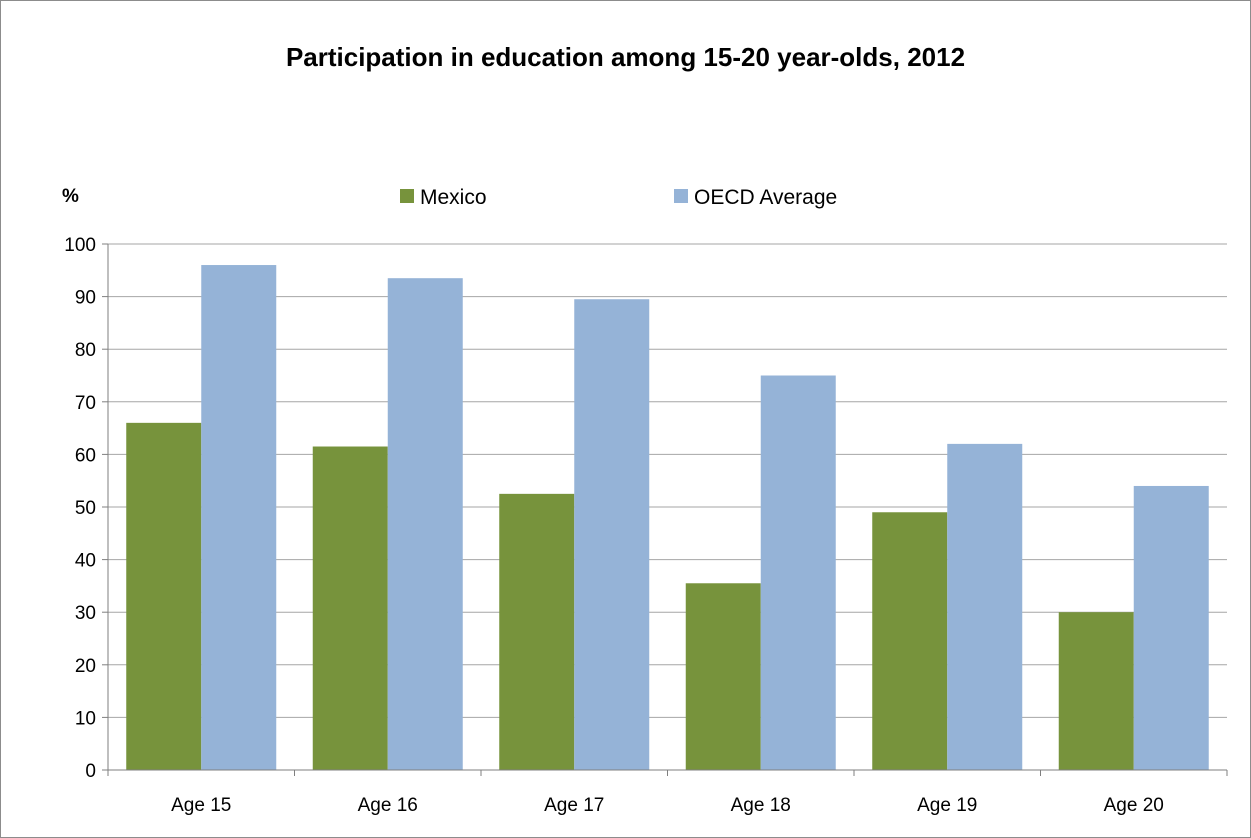 The image size is (1251, 838). What do you see at coordinates (85, 350) in the screenshot?
I see `y-tick-label-80: 80` at bounding box center [85, 350].